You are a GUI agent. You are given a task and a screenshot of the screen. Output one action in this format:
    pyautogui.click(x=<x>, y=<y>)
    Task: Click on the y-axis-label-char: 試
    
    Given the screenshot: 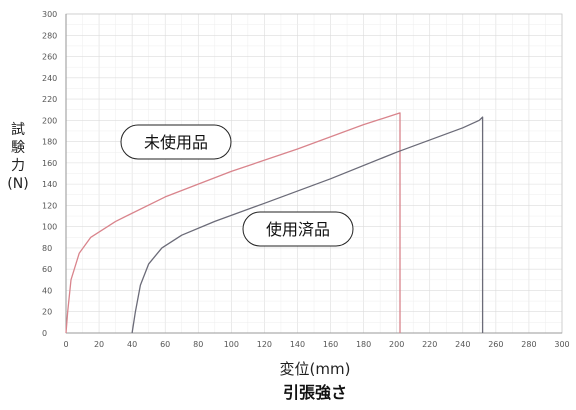 What is the action you would take?
    pyautogui.click(x=18, y=130)
    